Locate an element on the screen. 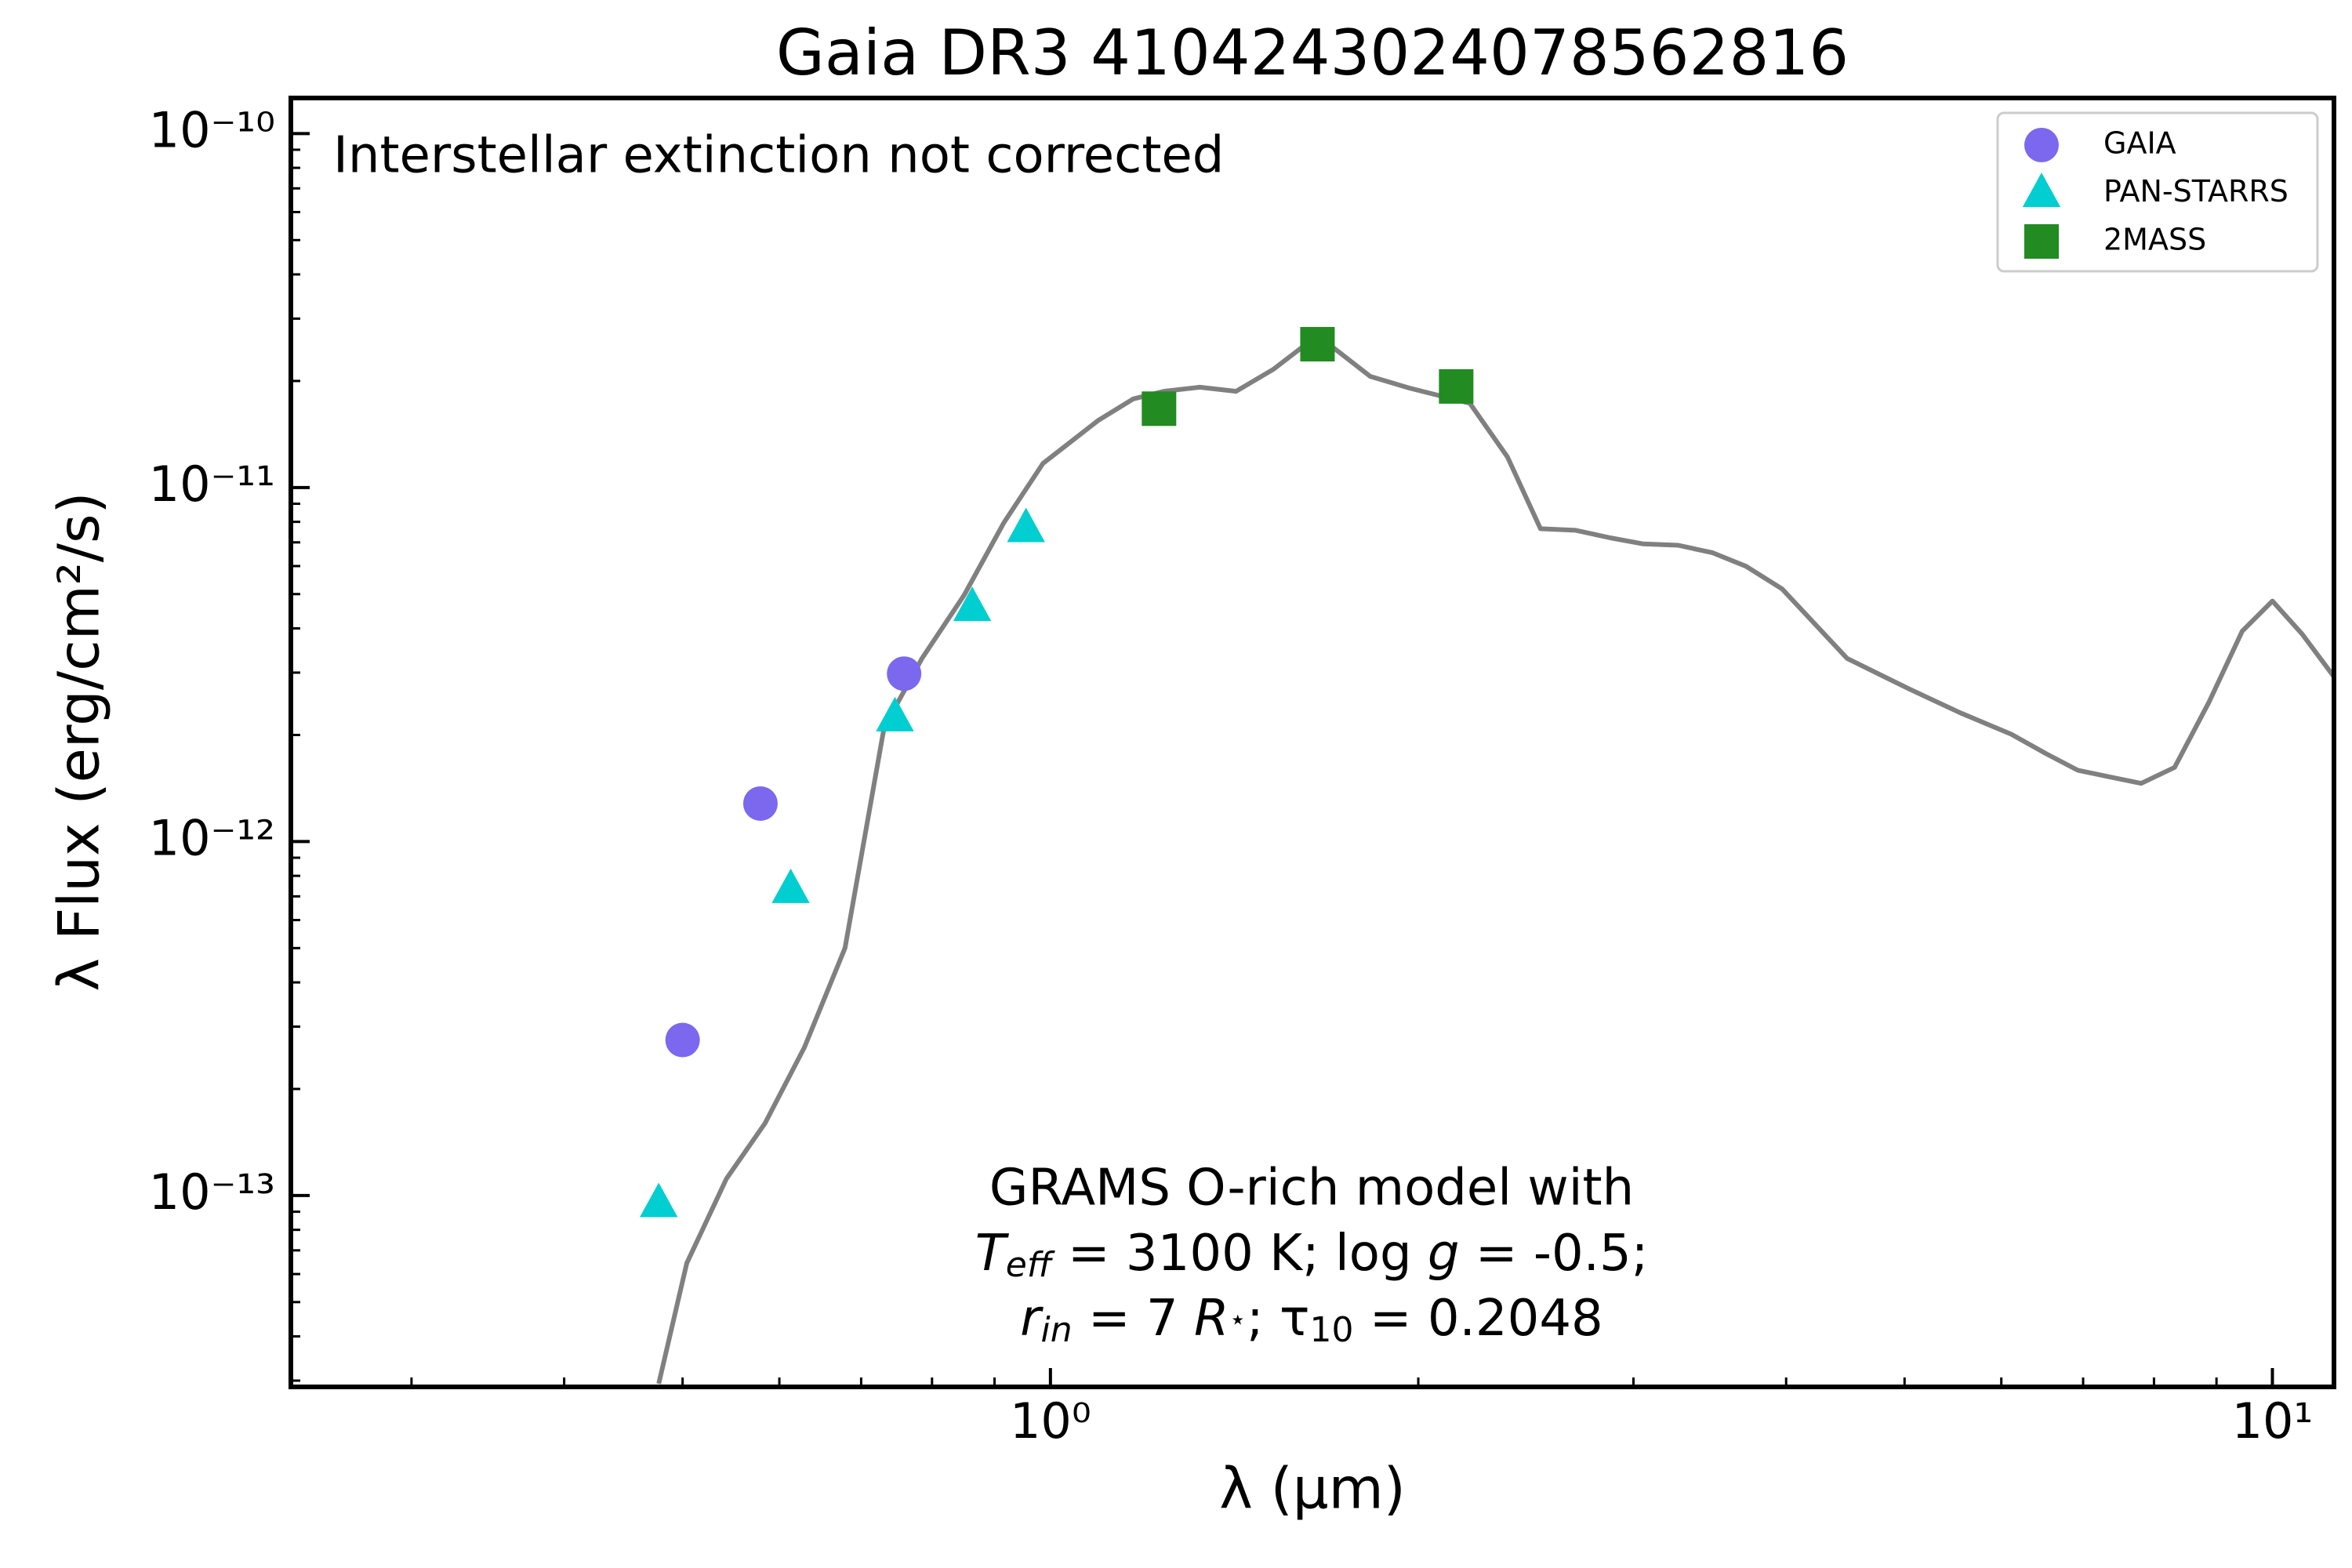 This screenshot has width=2352, height=1568. x-tick-label: 10⁰ is located at coordinates (1050, 1421).